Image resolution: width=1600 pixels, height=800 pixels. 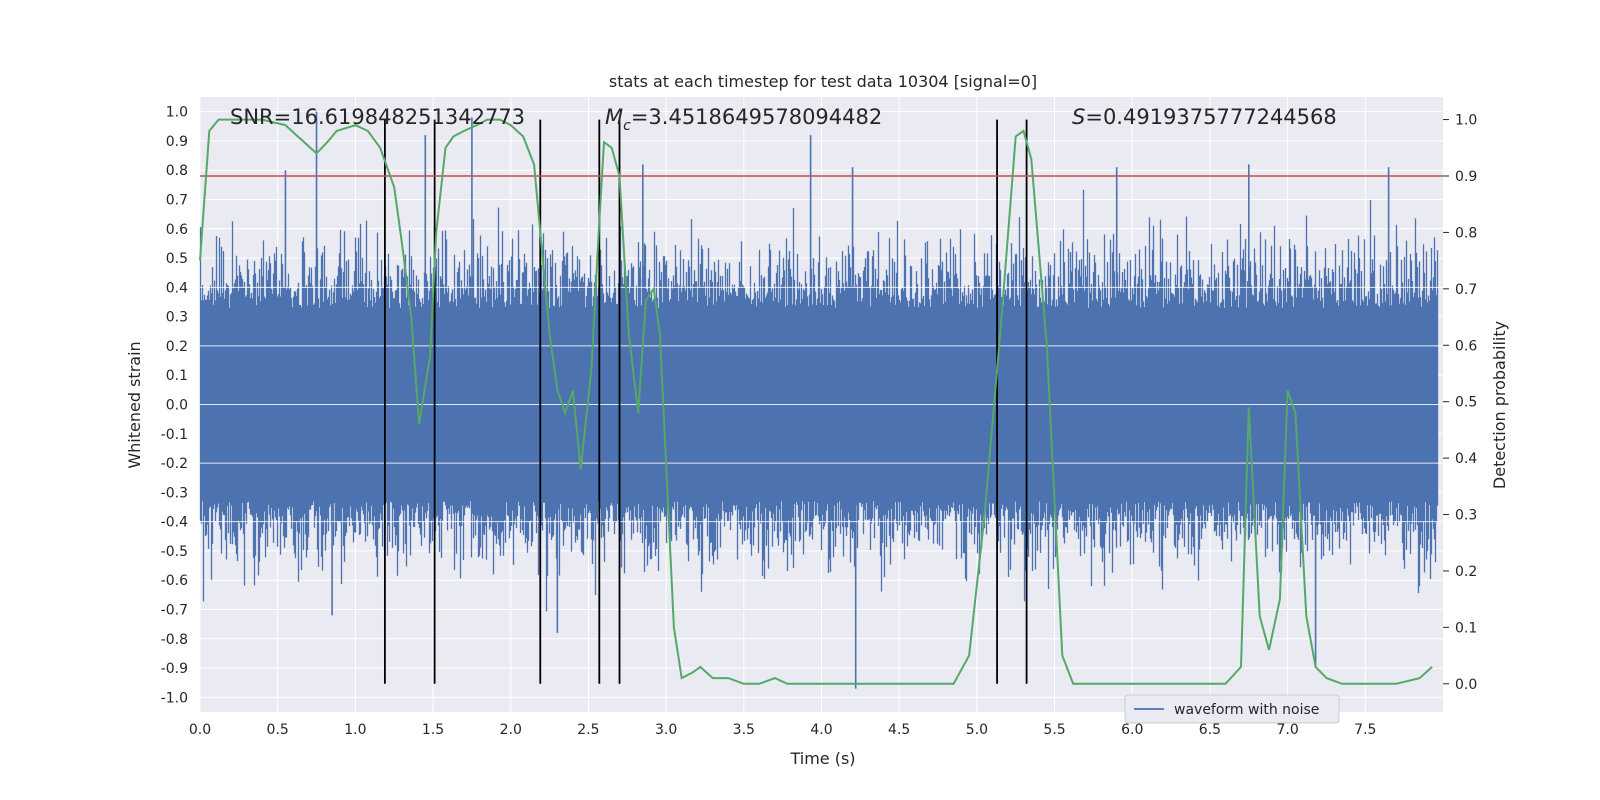 What do you see at coordinates (174, 493) in the screenshot?
I see `y-tick-label: -0.3` at bounding box center [174, 493].